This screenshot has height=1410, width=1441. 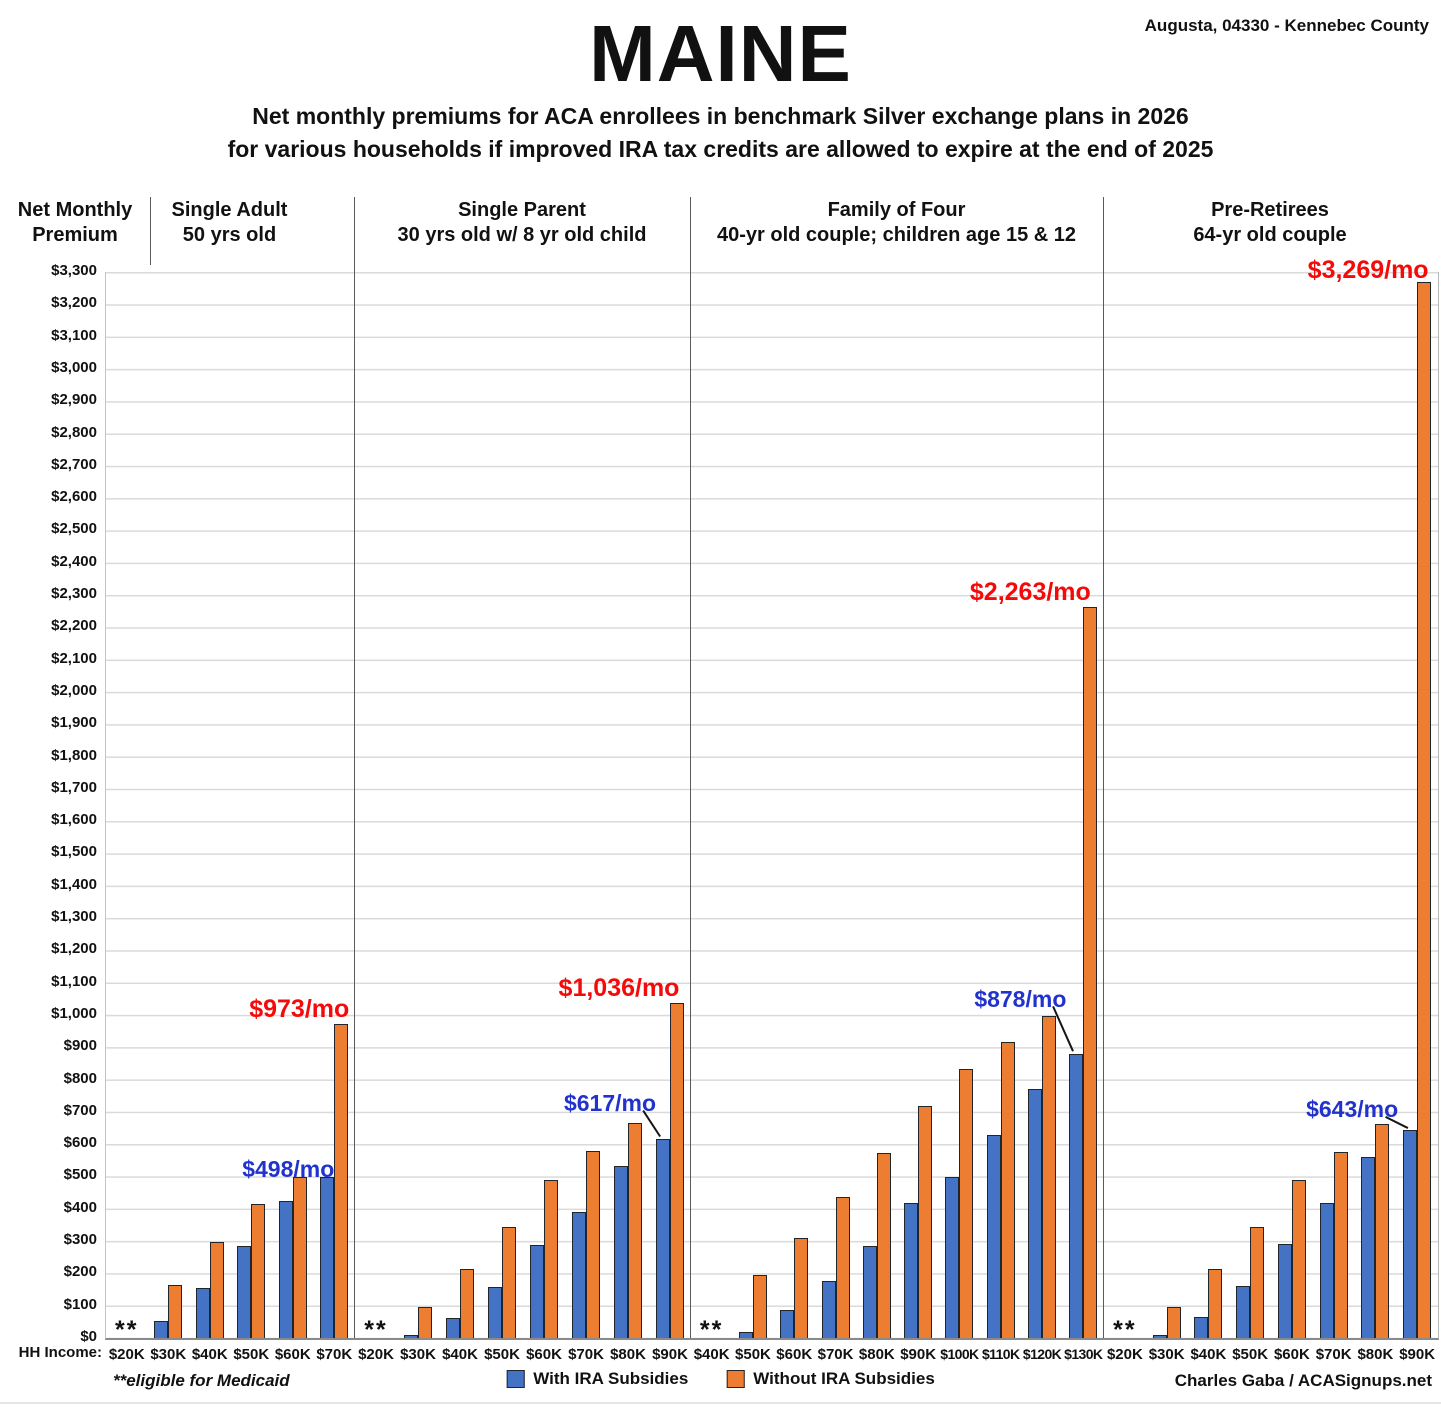 What do you see at coordinates (611, 1378) in the screenshot?
I see `legend-label-with-ira: With IRA Subsidies` at bounding box center [611, 1378].